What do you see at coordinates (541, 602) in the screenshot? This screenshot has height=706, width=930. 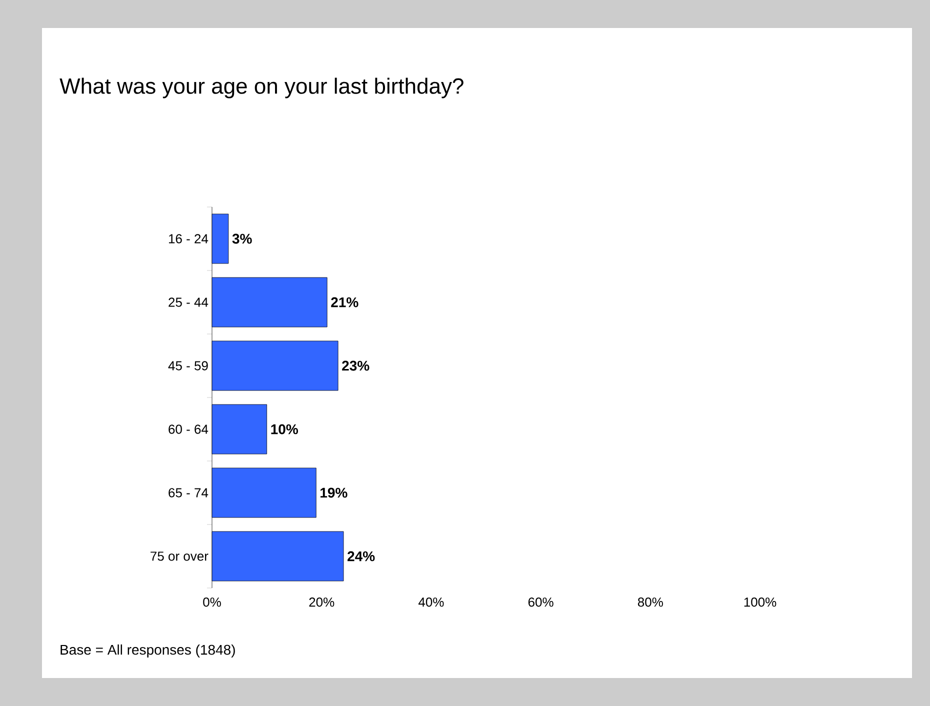 I see `x-tick-label: 60%` at bounding box center [541, 602].